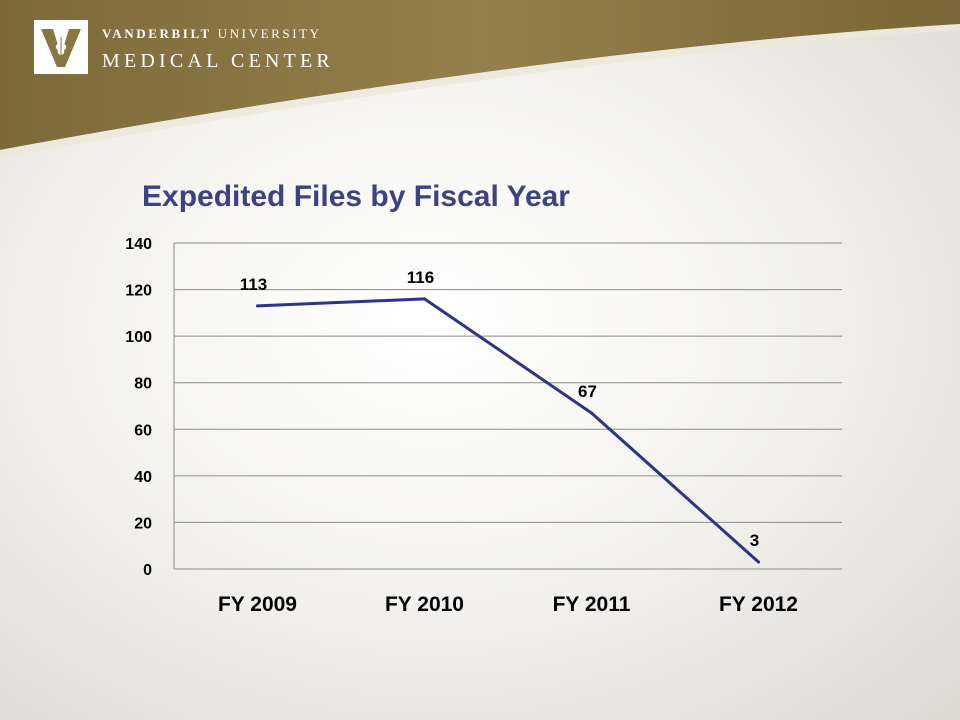 The image size is (960, 720). I want to click on org-name-bold: VANDERBILT, so click(157, 33).